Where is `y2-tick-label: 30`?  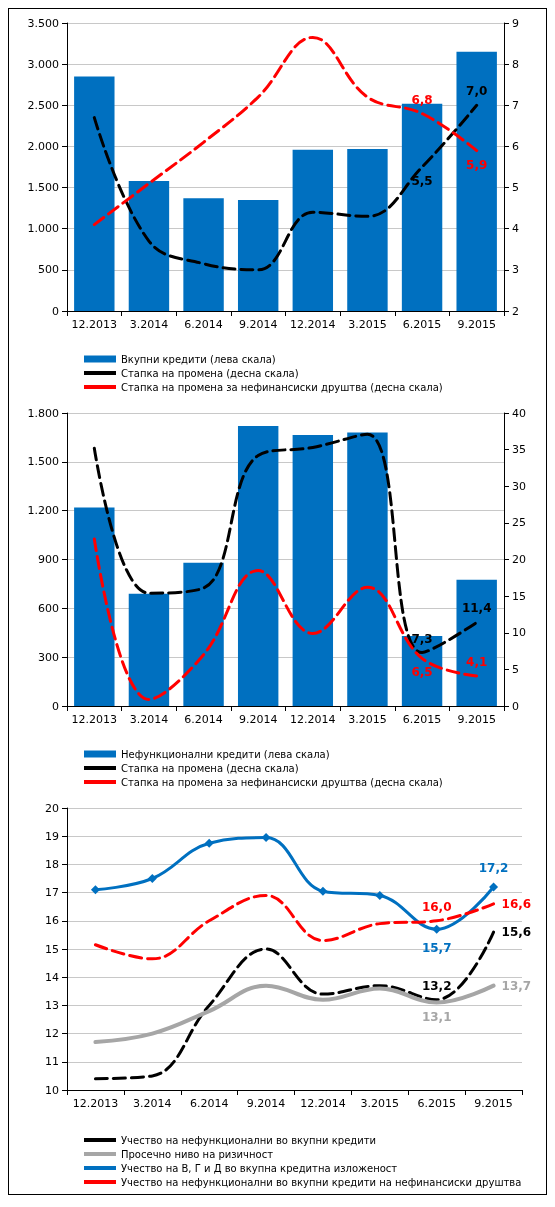
y2-tick-label: 30 is located at coordinates (519, 486).